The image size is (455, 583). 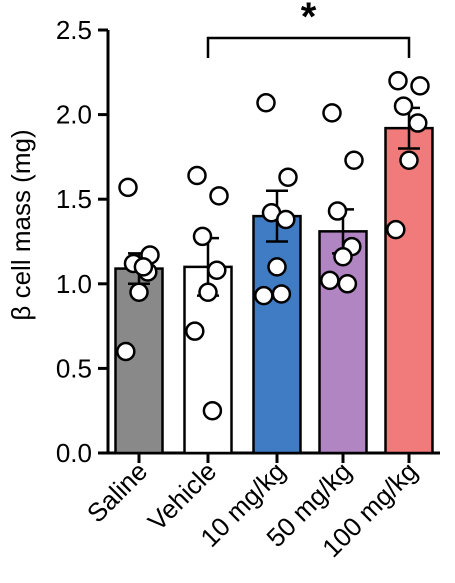 I want to click on y-axis-title: β cell mass (mg), so click(x=21, y=224).